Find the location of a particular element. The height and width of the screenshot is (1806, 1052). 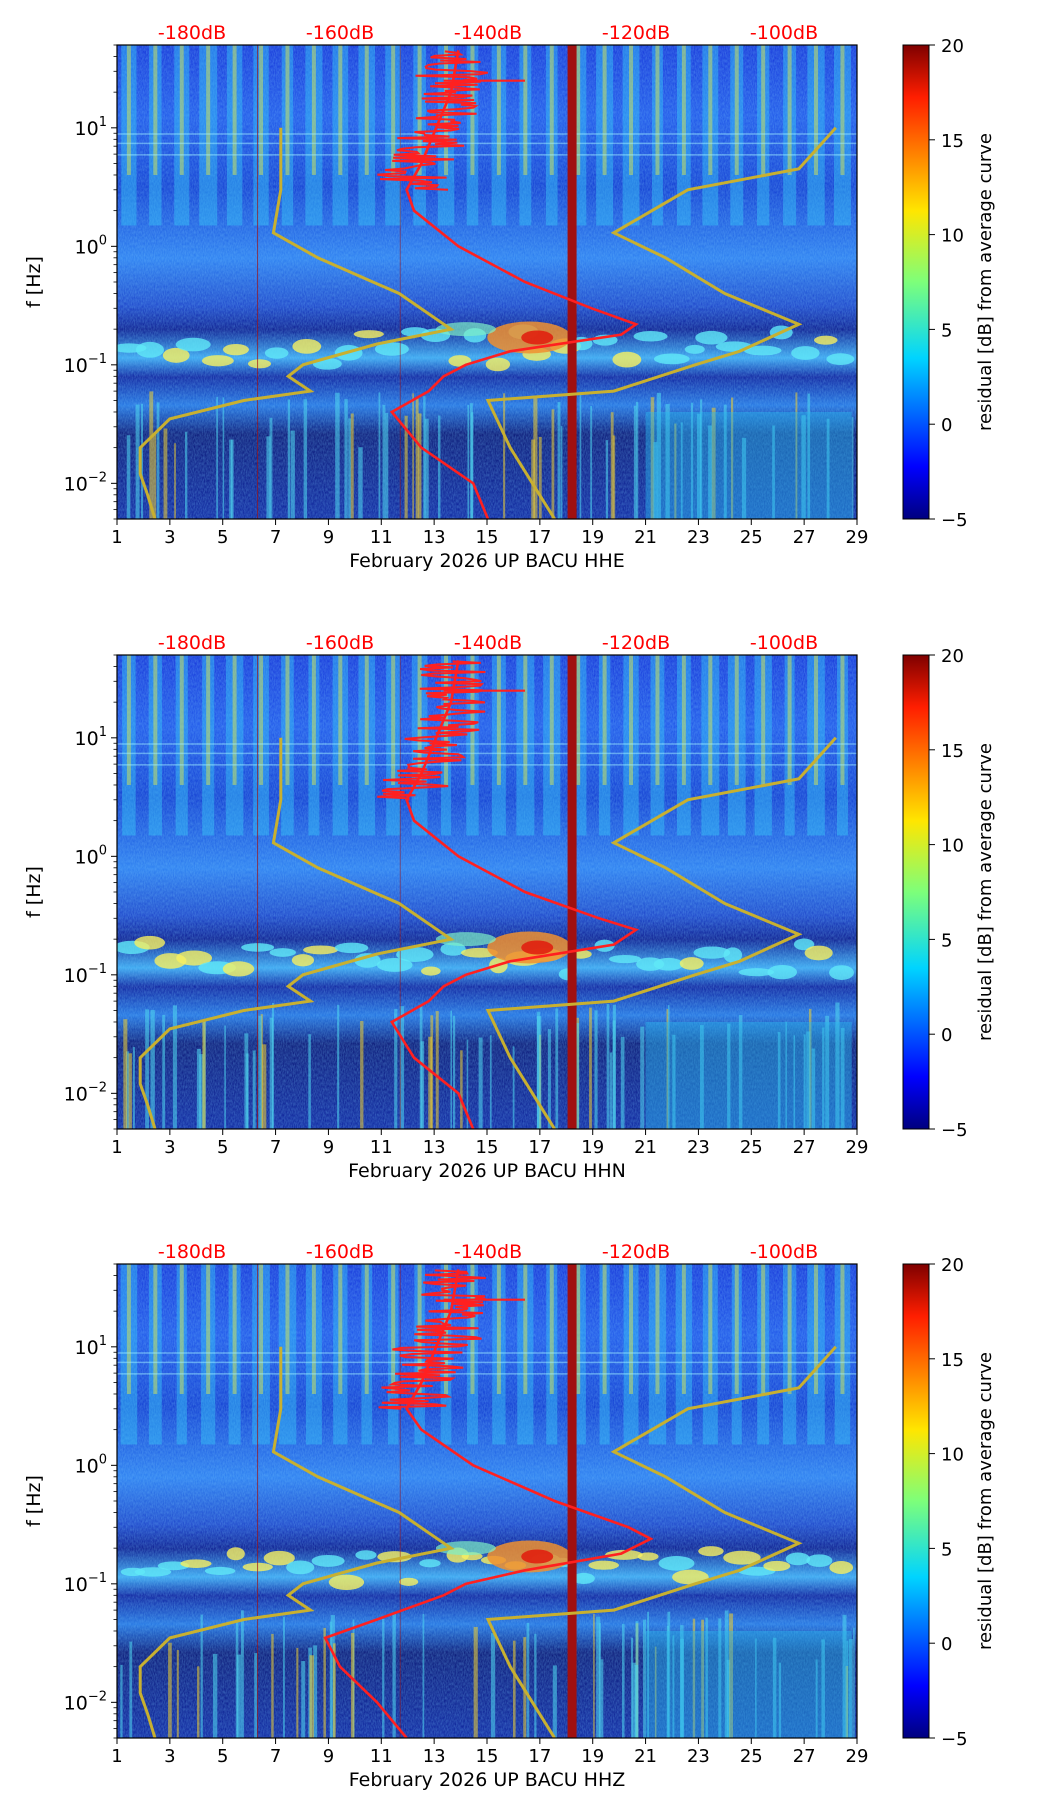

y-tick-label: 10⁻² is located at coordinates (85, 482).